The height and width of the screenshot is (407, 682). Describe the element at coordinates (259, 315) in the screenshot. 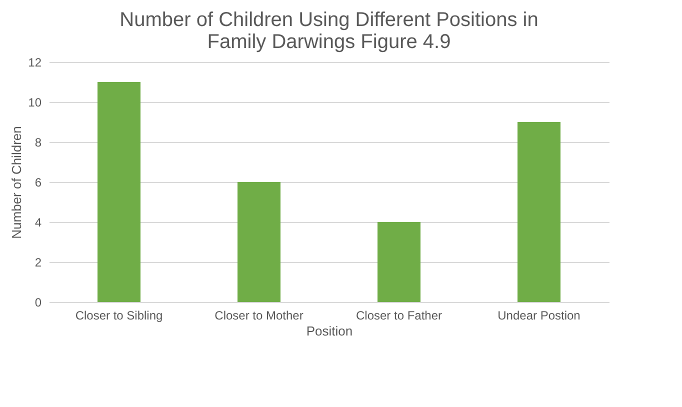

I see `x-tick-label: Closer to Mother` at that location.